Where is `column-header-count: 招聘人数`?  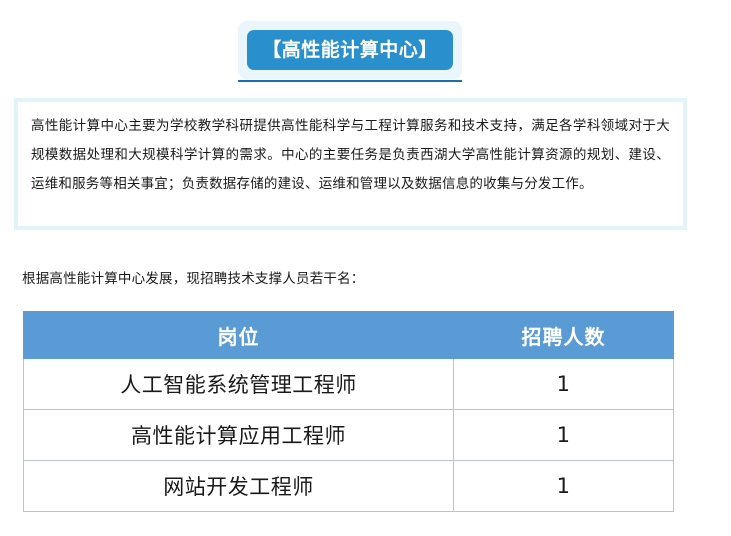 column-header-count: 招聘人数 is located at coordinates (563, 335).